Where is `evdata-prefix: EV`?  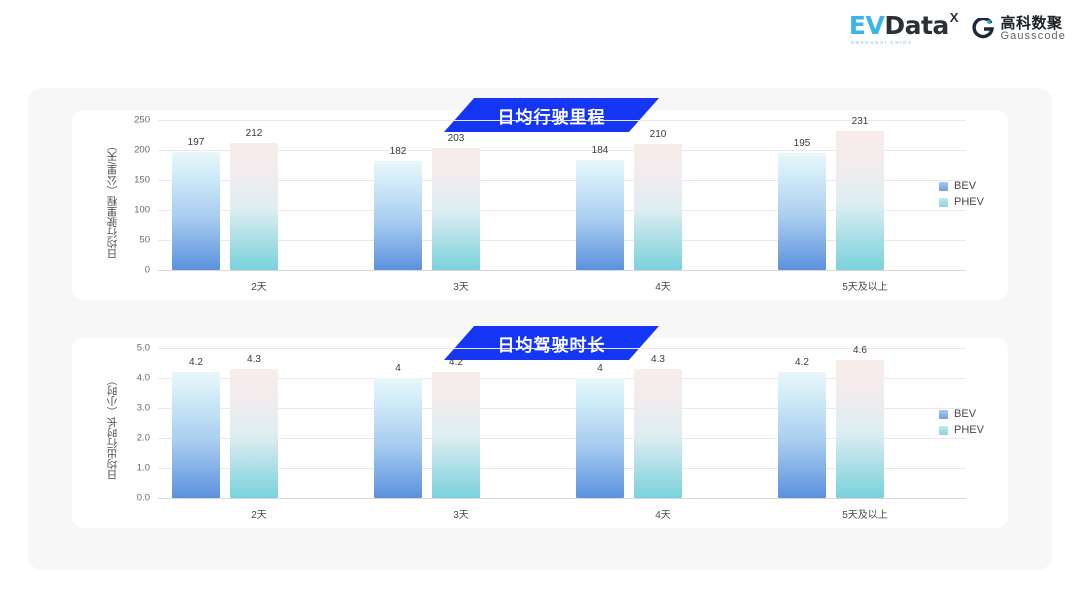 evdata-prefix: EV is located at coordinates (866, 25).